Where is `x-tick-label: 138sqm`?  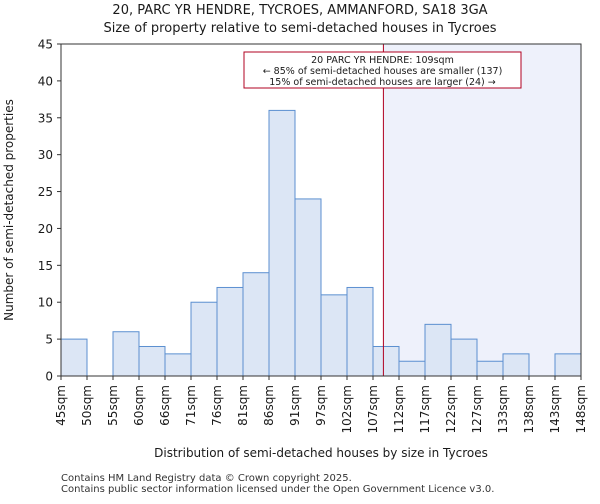 x-tick-label: 138sqm is located at coordinates (529, 409).